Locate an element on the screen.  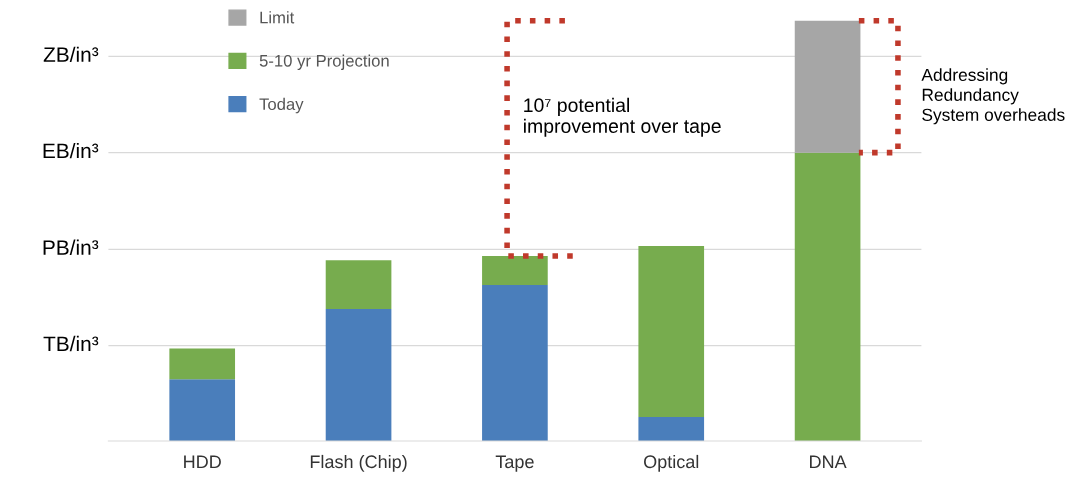
annotation: 10⁷ potential improvement over tape is located at coordinates (622, 117).